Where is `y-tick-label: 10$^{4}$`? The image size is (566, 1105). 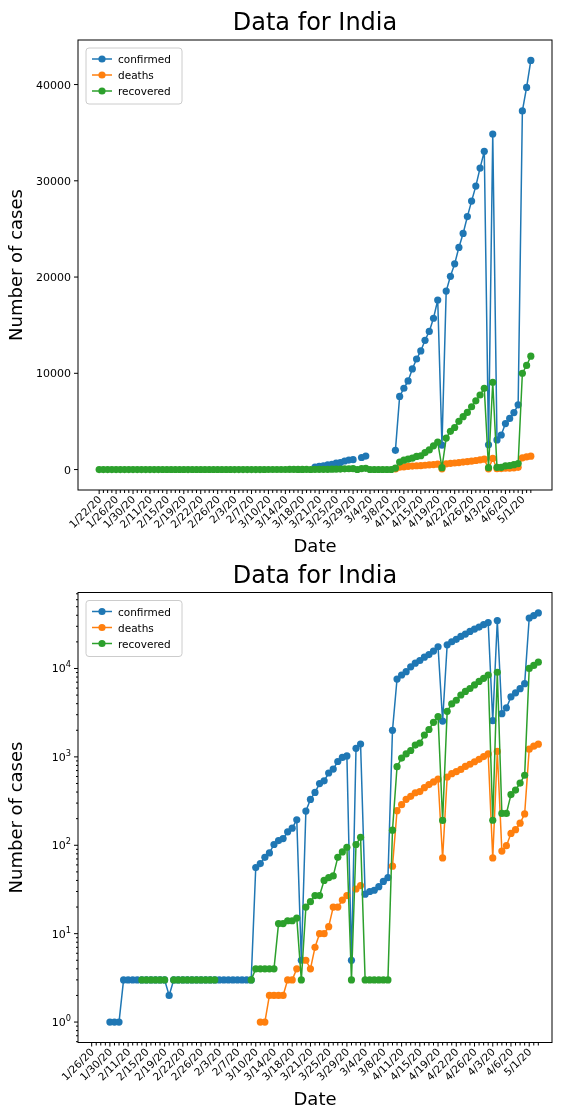
y-tick-label: 10$^{4}$ is located at coordinates (61, 667).